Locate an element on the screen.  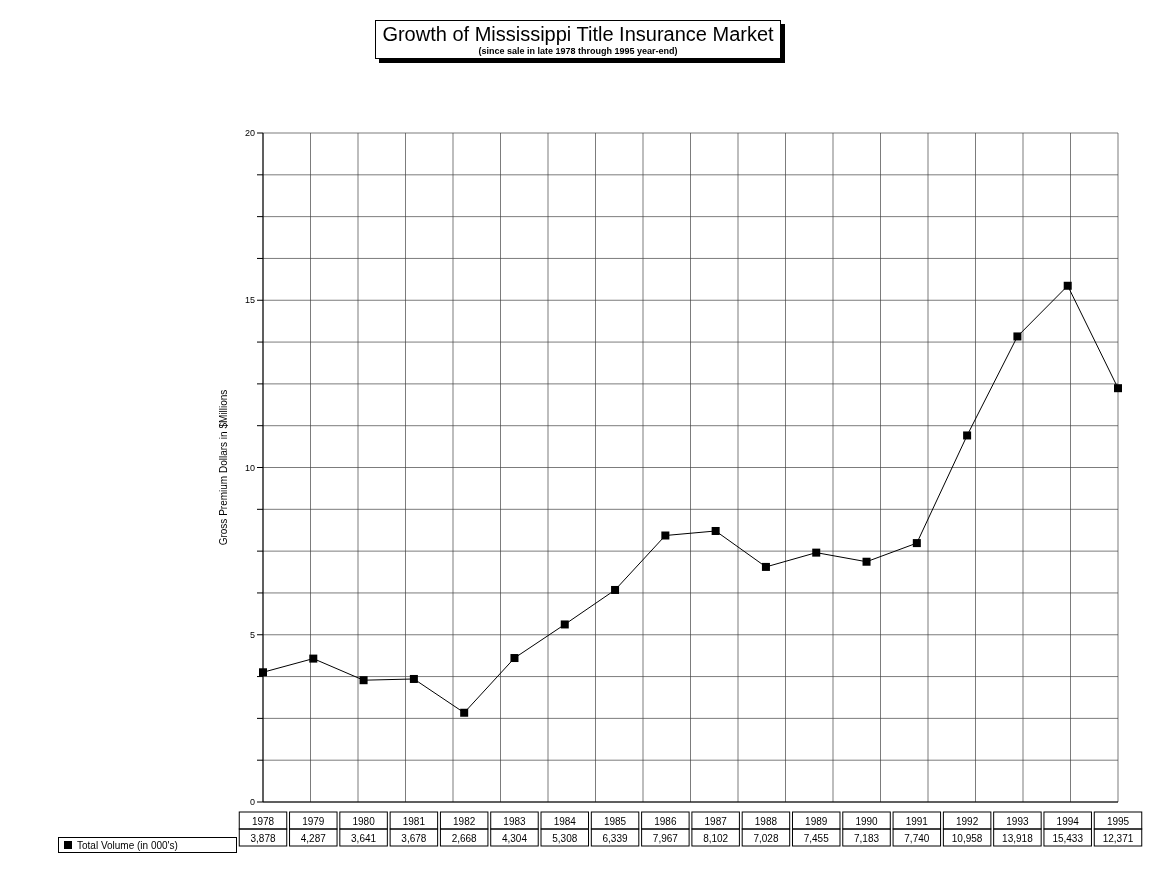
x-tick-label: 1992 is located at coordinates (967, 821).